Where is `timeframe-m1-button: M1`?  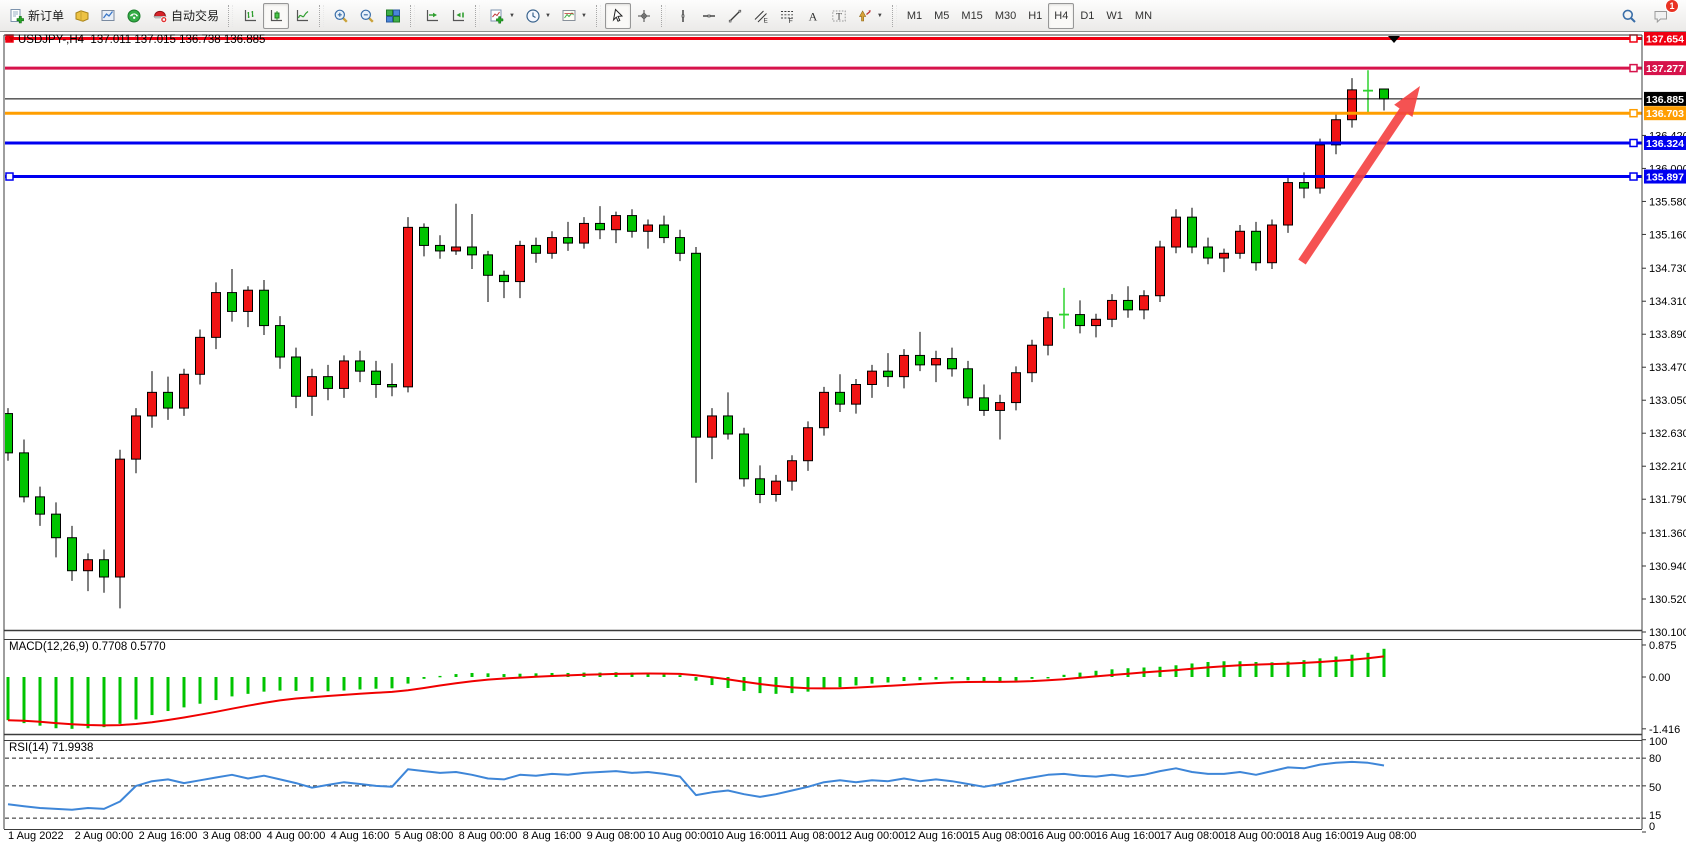 timeframe-m1-button: M1 is located at coordinates (914, 16).